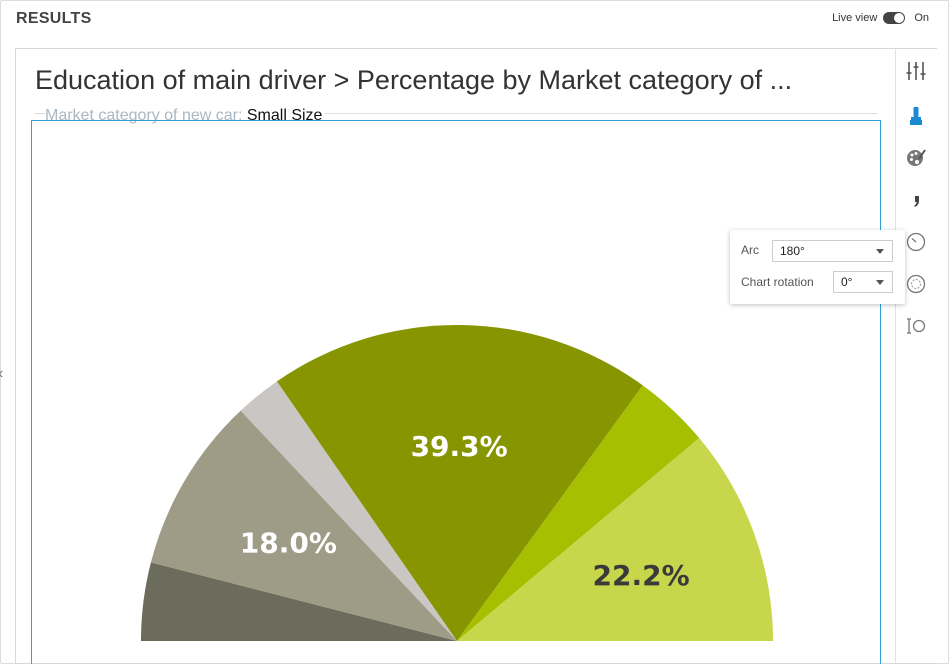  I want to click on paint-brush-icon, so click(916, 116).